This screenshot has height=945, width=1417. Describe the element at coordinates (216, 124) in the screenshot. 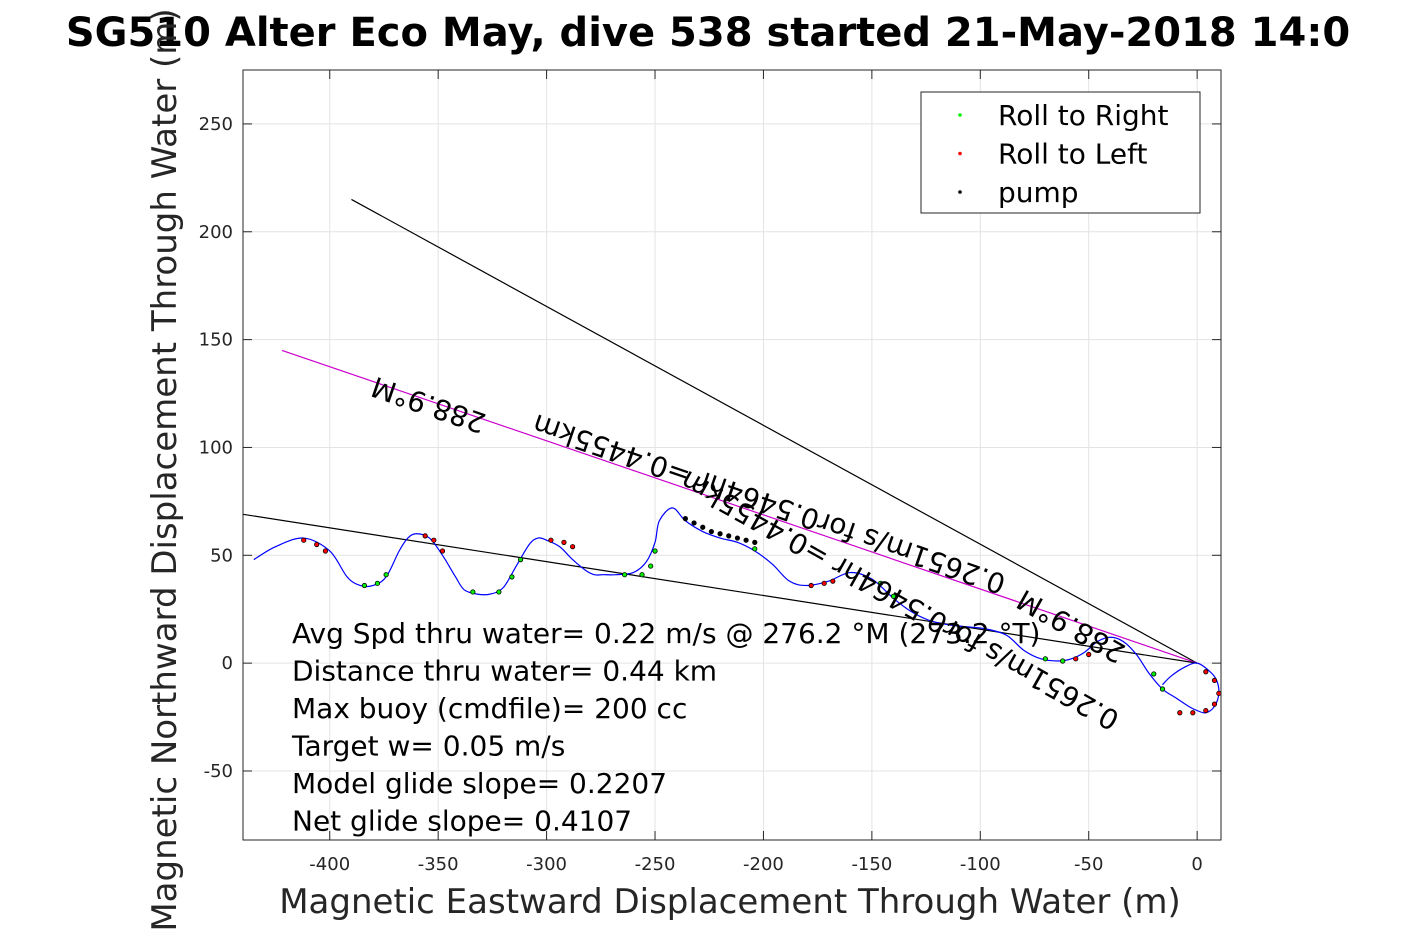

I see `y-tick-label: 250` at that location.